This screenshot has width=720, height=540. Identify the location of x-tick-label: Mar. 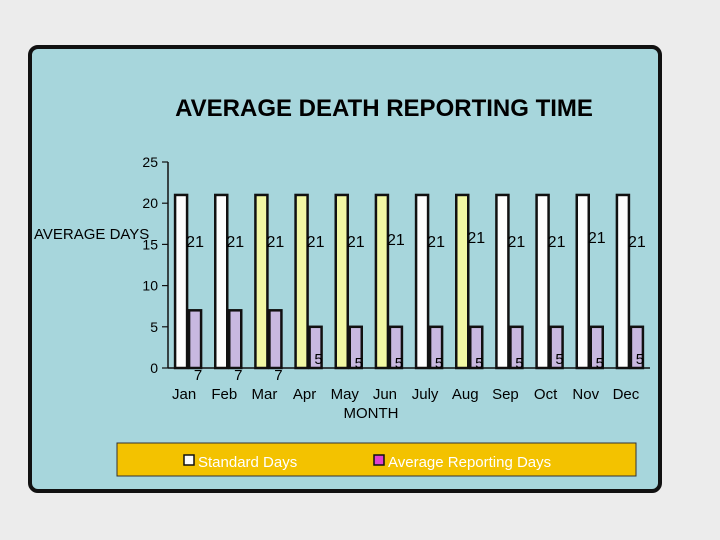
(264, 394).